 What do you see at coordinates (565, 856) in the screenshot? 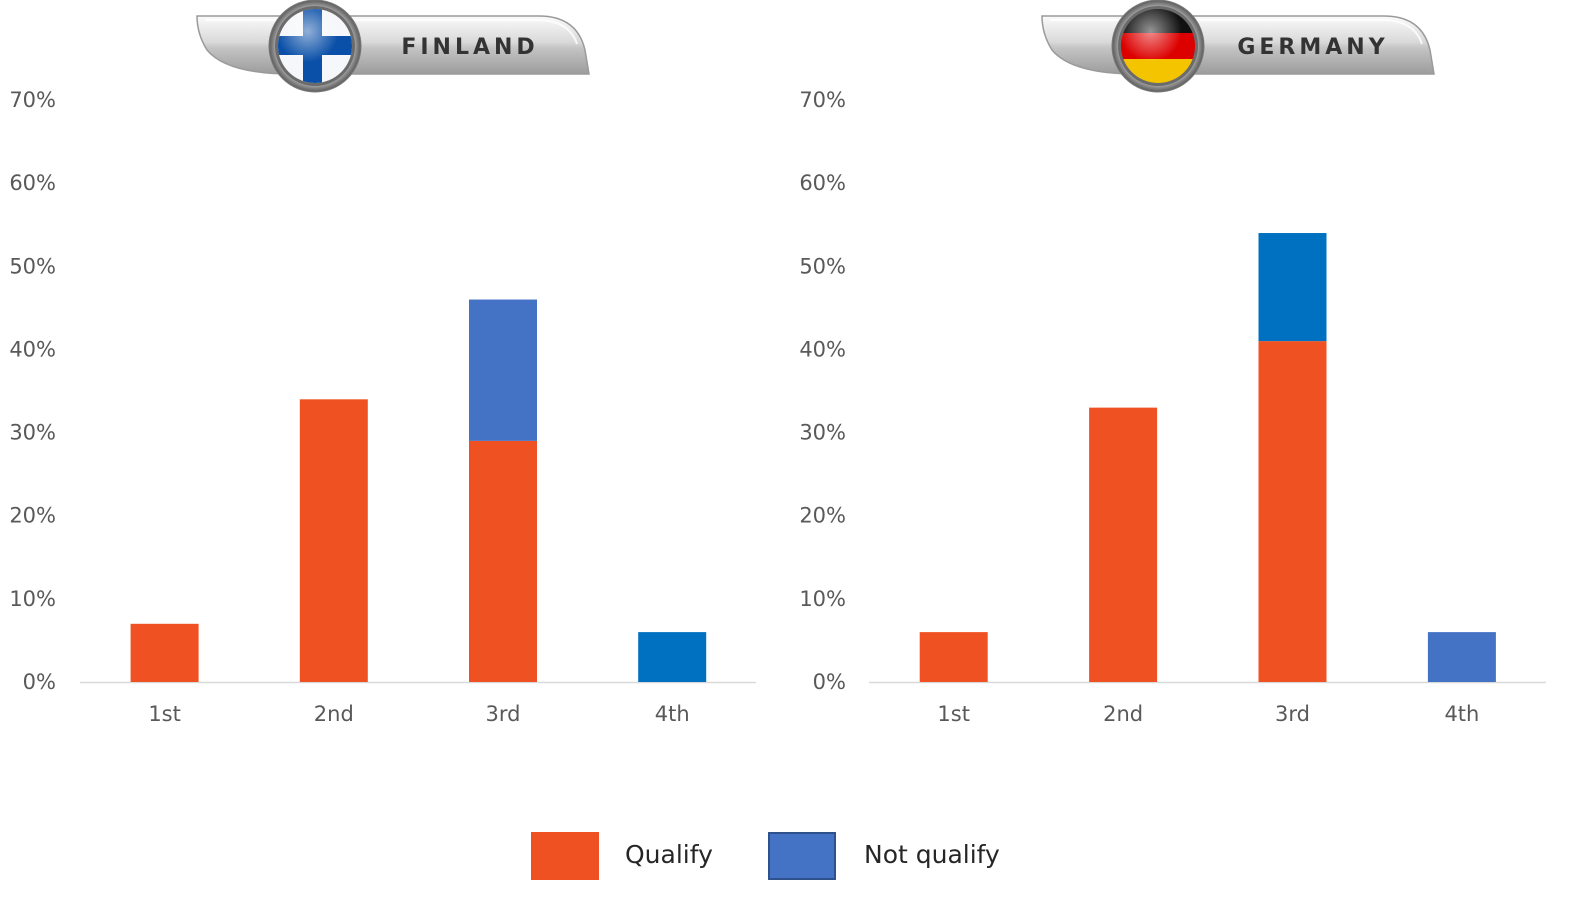
I see `legend-swatch-qualify` at bounding box center [565, 856].